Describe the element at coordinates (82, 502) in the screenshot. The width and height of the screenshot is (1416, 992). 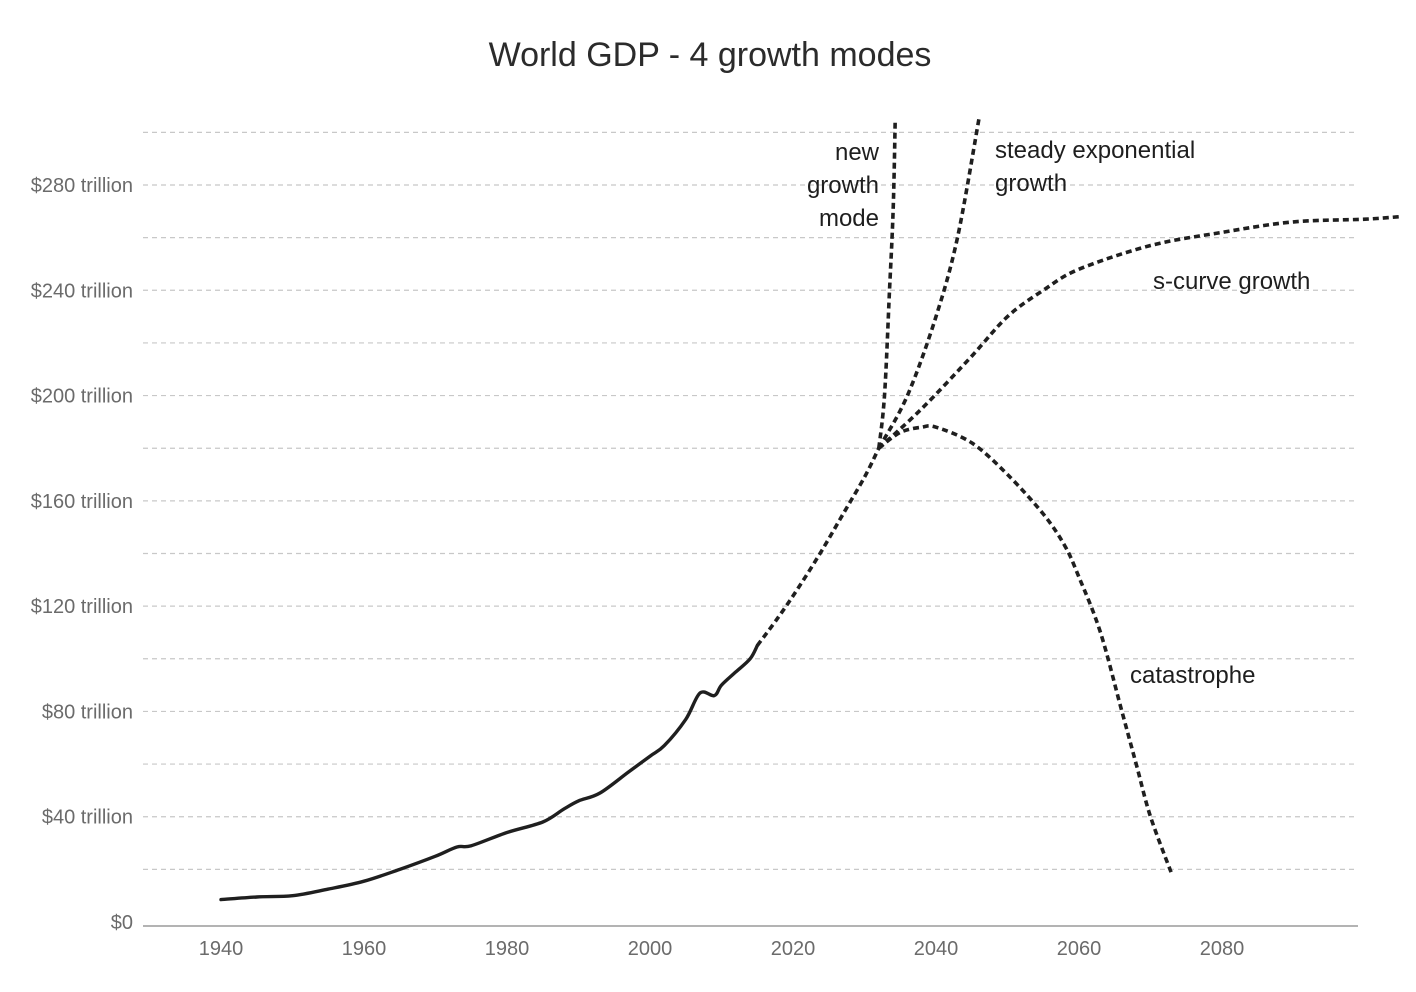
I see `y-tick-label: $160 trillion` at that location.